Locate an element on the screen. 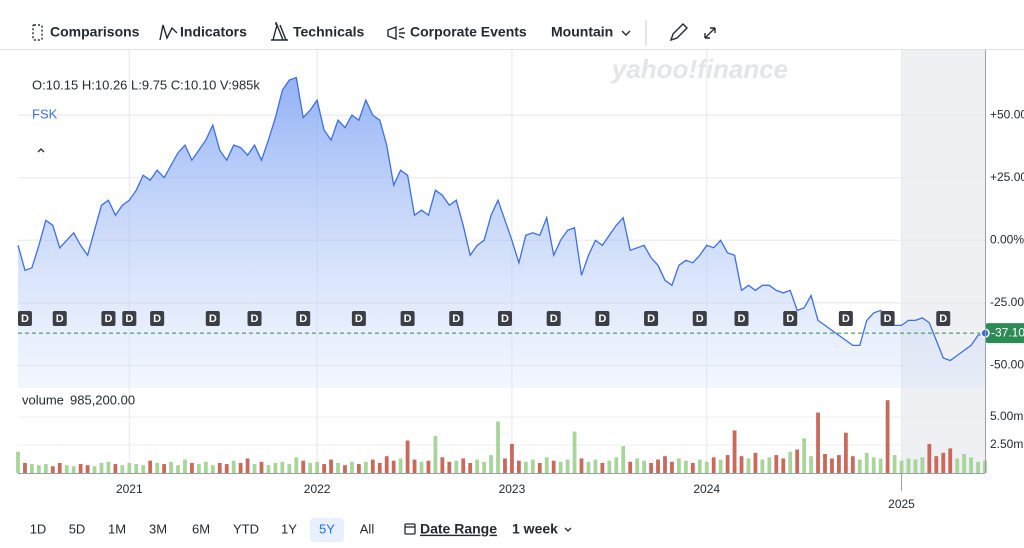 This screenshot has width=1024, height=548. date-range-button: Date Range is located at coordinates (458, 529).